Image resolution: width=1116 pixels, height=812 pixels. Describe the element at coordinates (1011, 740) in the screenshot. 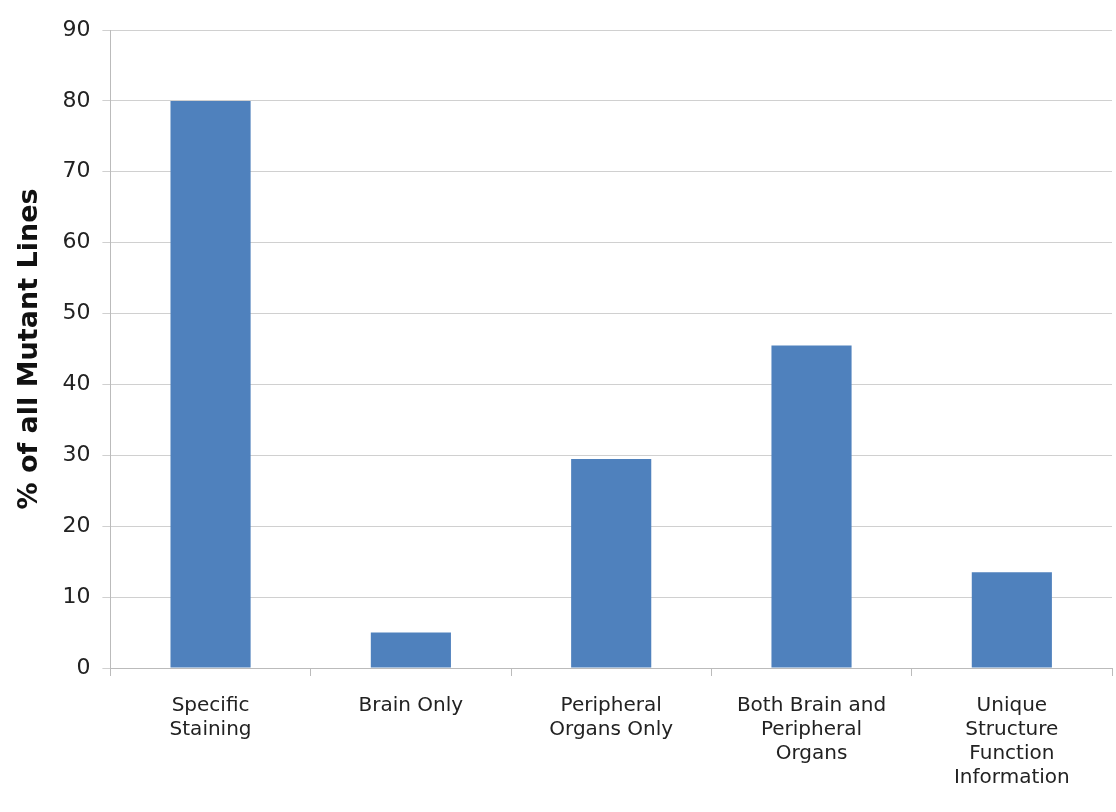

I see `x-tick-label: Unique Structure Function Information` at that location.